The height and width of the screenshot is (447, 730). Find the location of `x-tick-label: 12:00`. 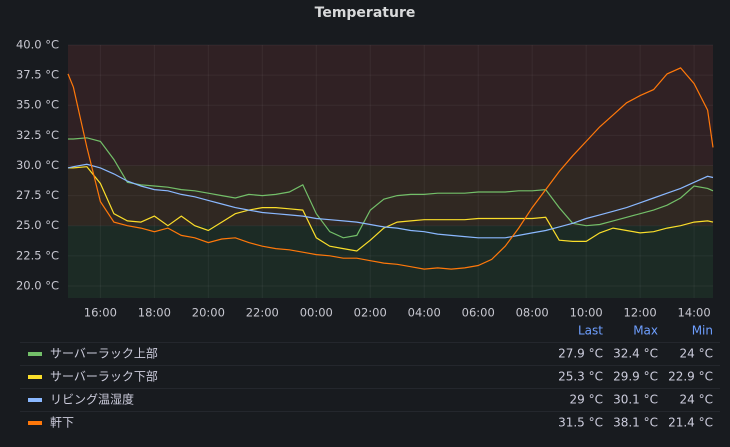

x-tick-label: 12:00 is located at coordinates (640, 313).